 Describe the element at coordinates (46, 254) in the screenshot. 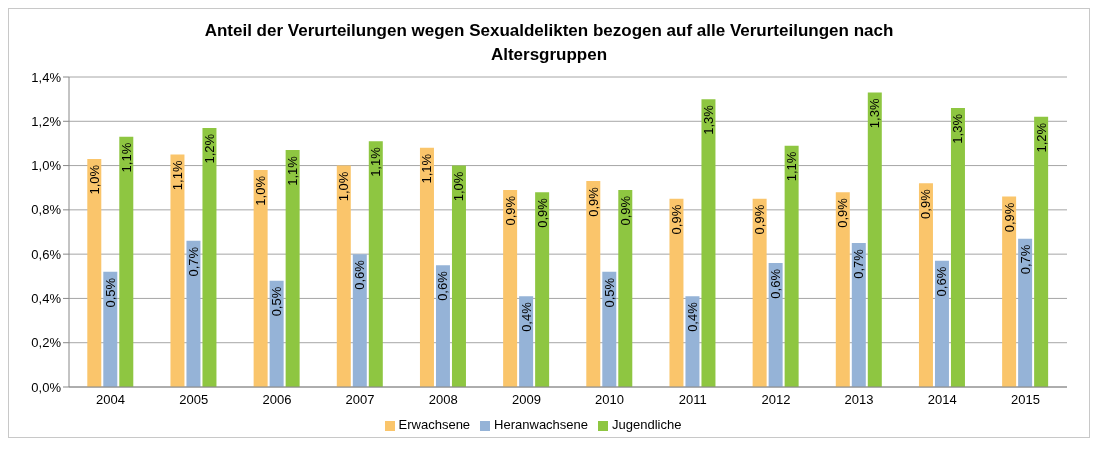

I see `y-tick-label: 0,6%` at that location.